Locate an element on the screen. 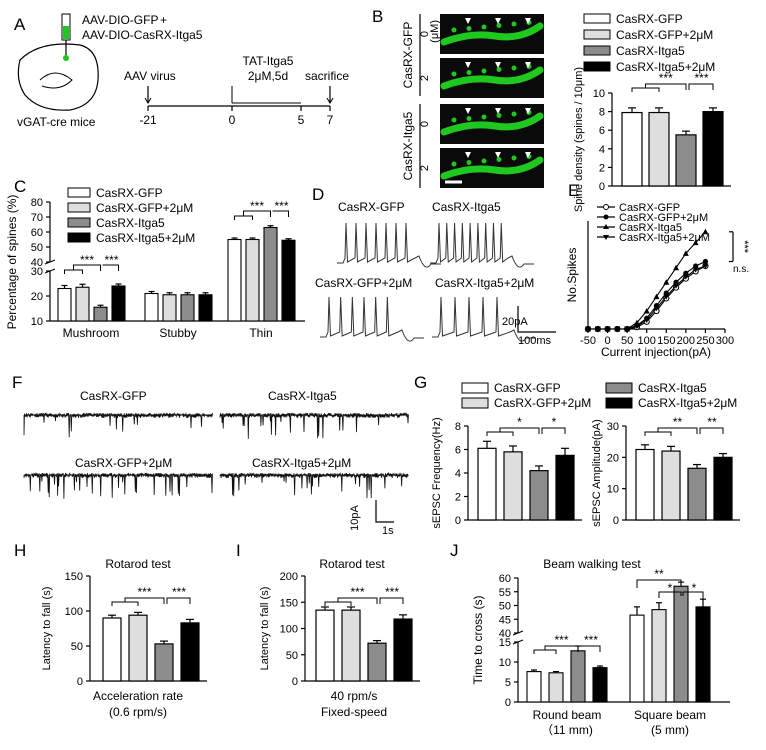 The image size is (766, 750). x-tick-label: 250 is located at coordinates (705, 341).